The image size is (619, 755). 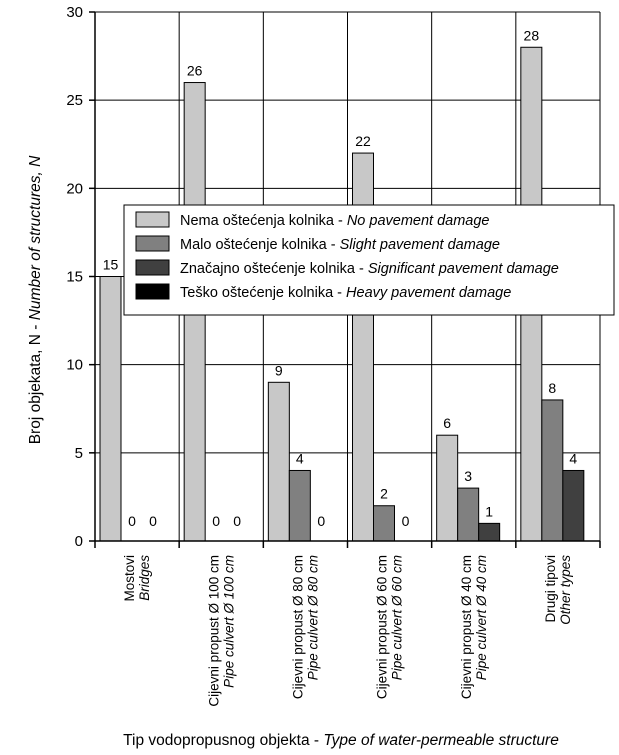 What do you see at coordinates (297, 627) in the screenshot?
I see `category-label-2: Cijevni propust Ø 80 cm` at bounding box center [297, 627].